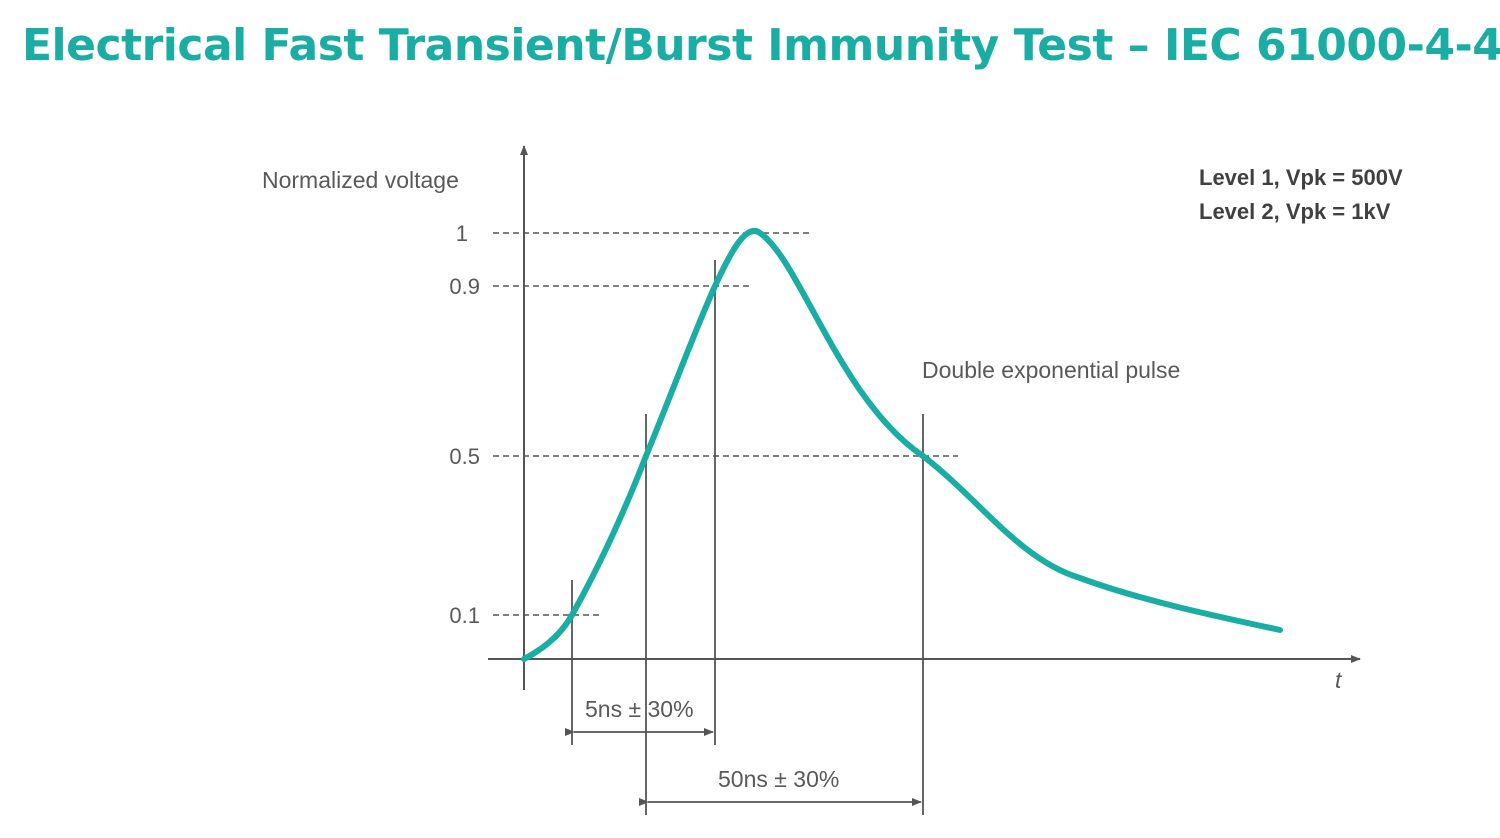  I want to click on pulse-width-label: 50ns ± 30%, so click(778, 779).